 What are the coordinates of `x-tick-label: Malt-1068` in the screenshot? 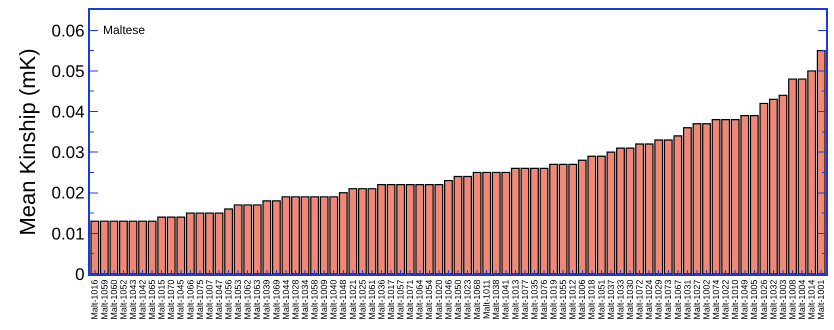 It's located at (477, 300).